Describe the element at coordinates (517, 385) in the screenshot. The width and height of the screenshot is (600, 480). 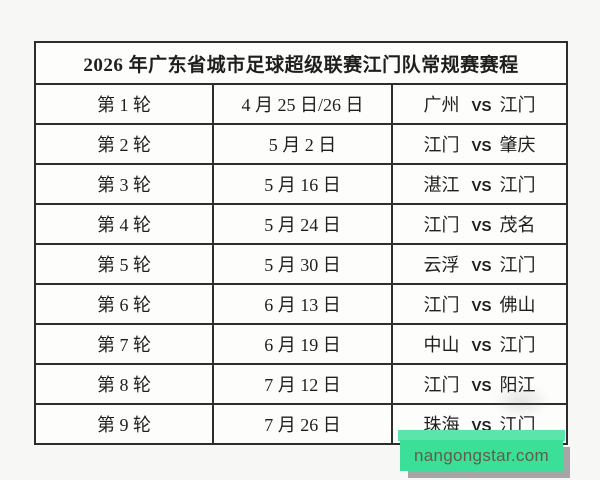
I see `away-team: 阳江` at that location.